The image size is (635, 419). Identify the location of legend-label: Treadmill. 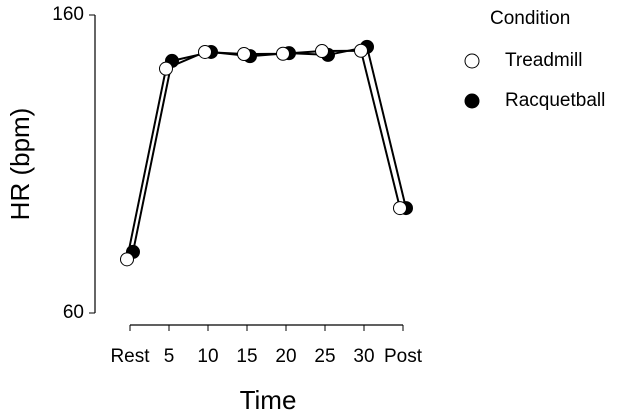
(543, 60).